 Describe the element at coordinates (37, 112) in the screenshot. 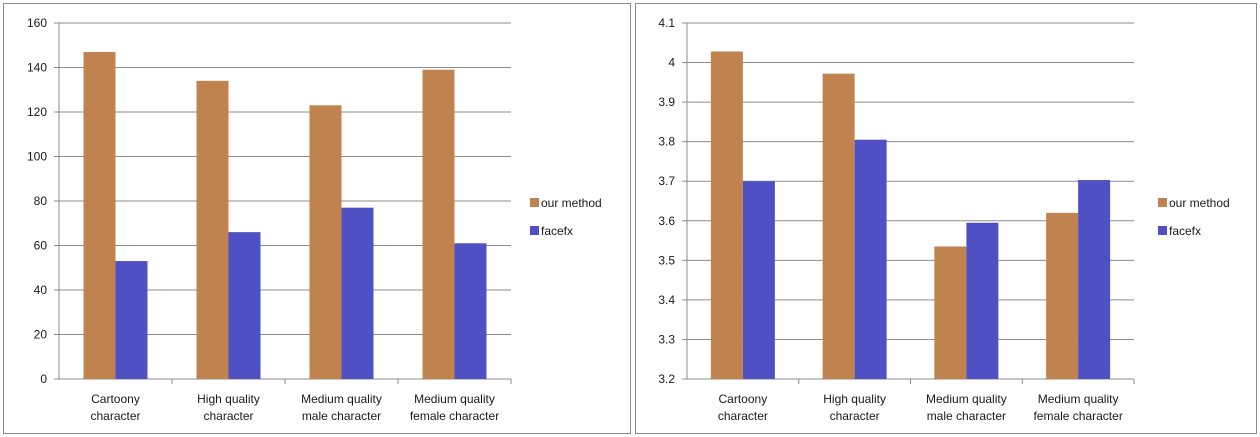

I see `y-tick-label: 120` at that location.